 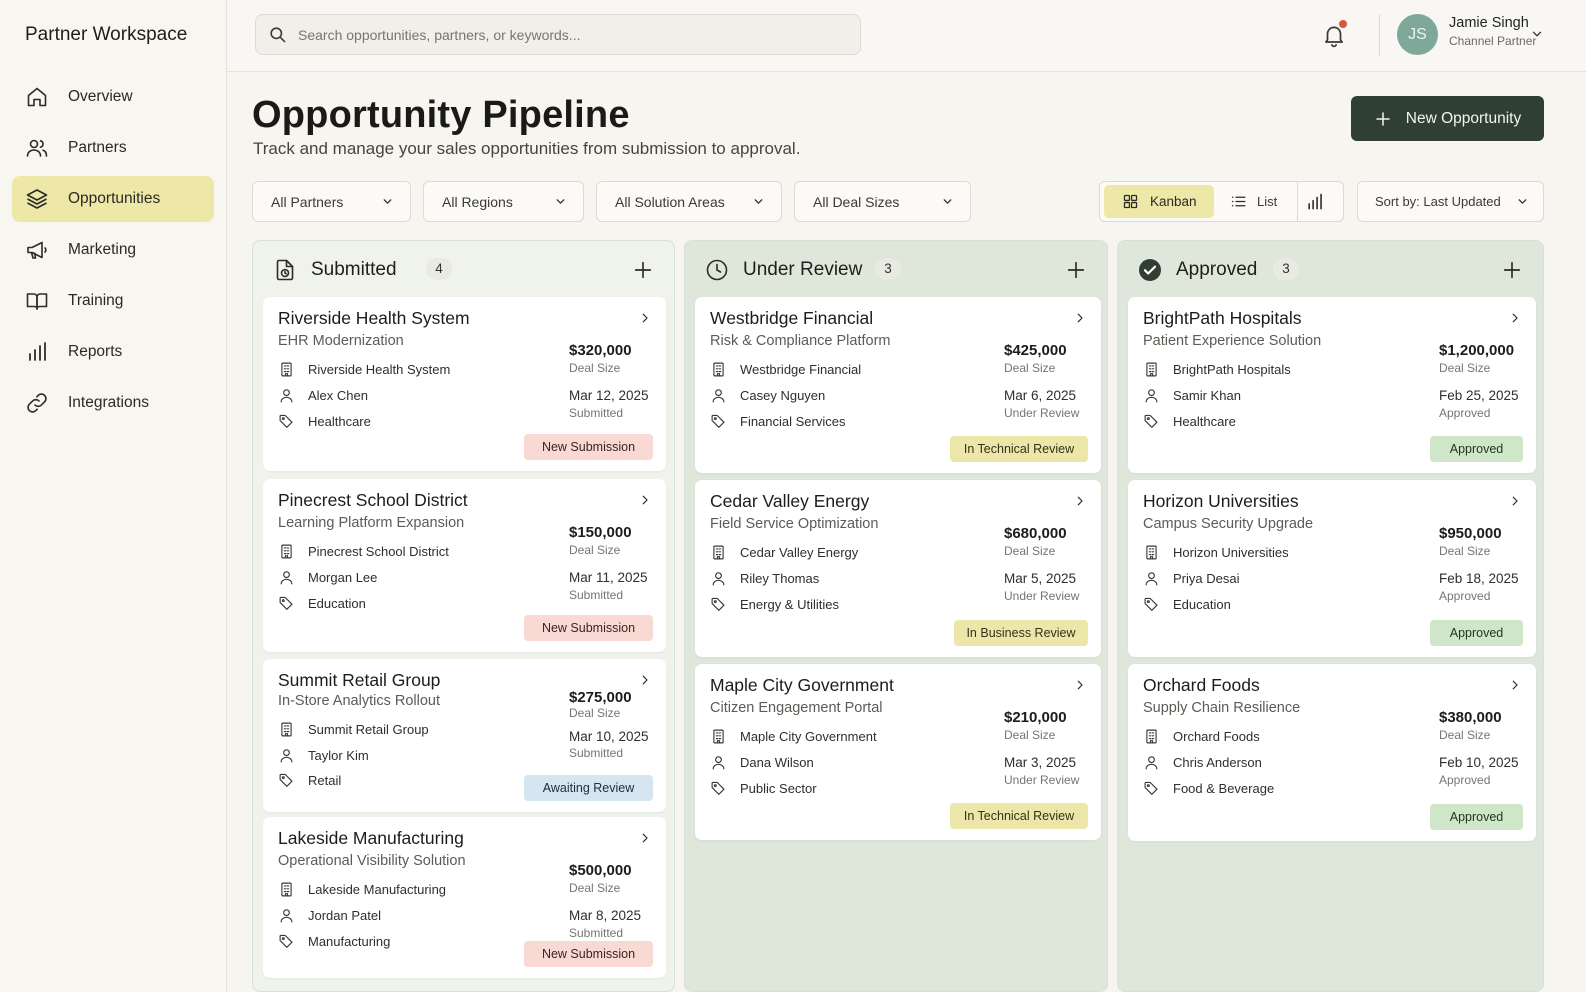 What do you see at coordinates (362, 889) in the screenshot?
I see `card-organization: Lakeside Manufacturing` at bounding box center [362, 889].